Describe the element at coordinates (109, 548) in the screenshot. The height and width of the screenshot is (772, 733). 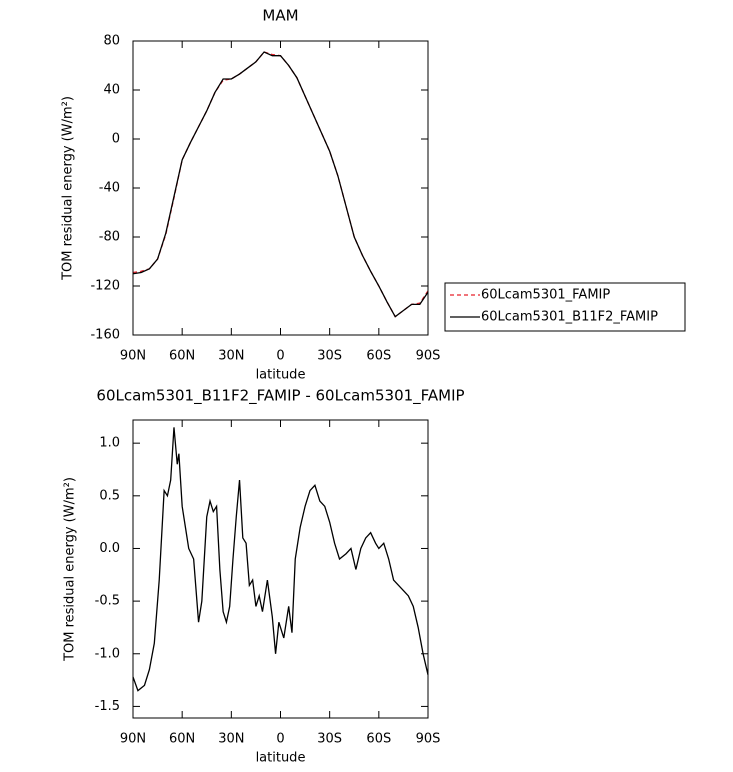
I see `y-tick-label: 0.0` at that location.